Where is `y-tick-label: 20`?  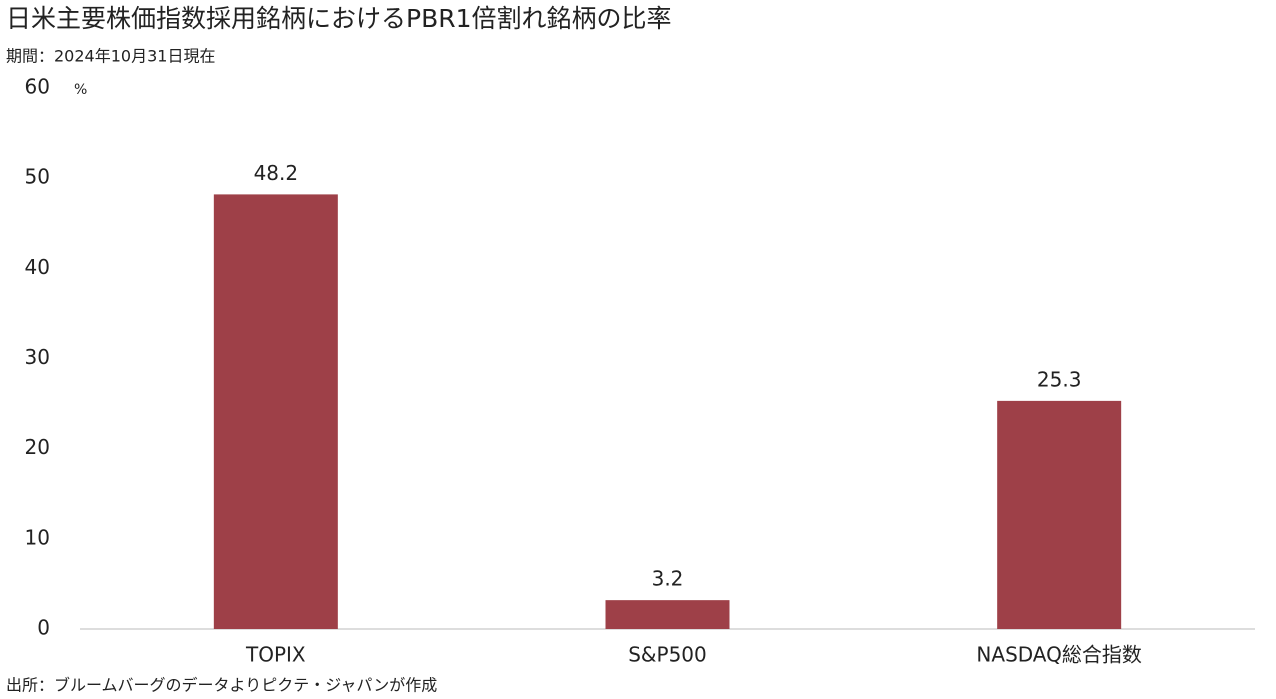 y-tick-label: 20 is located at coordinates (37, 447).